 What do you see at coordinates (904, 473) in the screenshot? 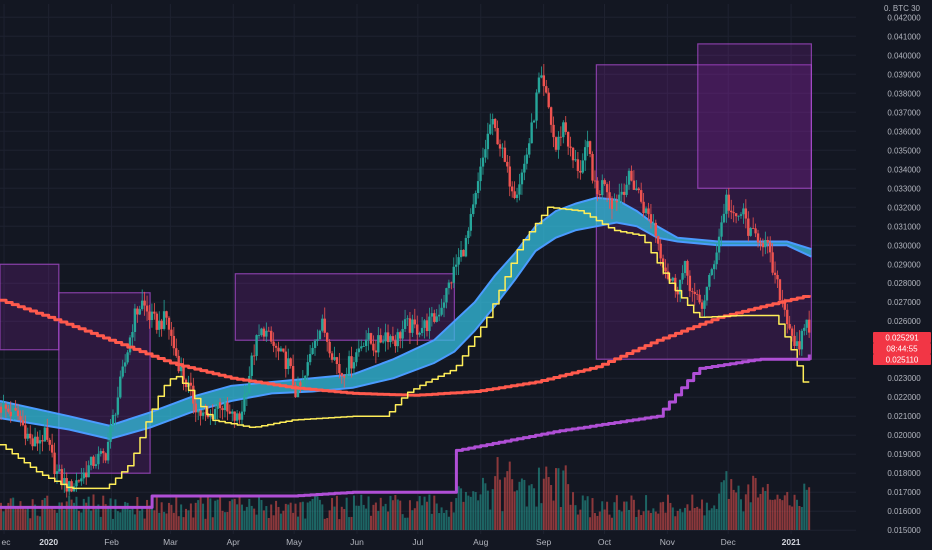
I see `price-tick-label: 0.018000` at bounding box center [904, 473].